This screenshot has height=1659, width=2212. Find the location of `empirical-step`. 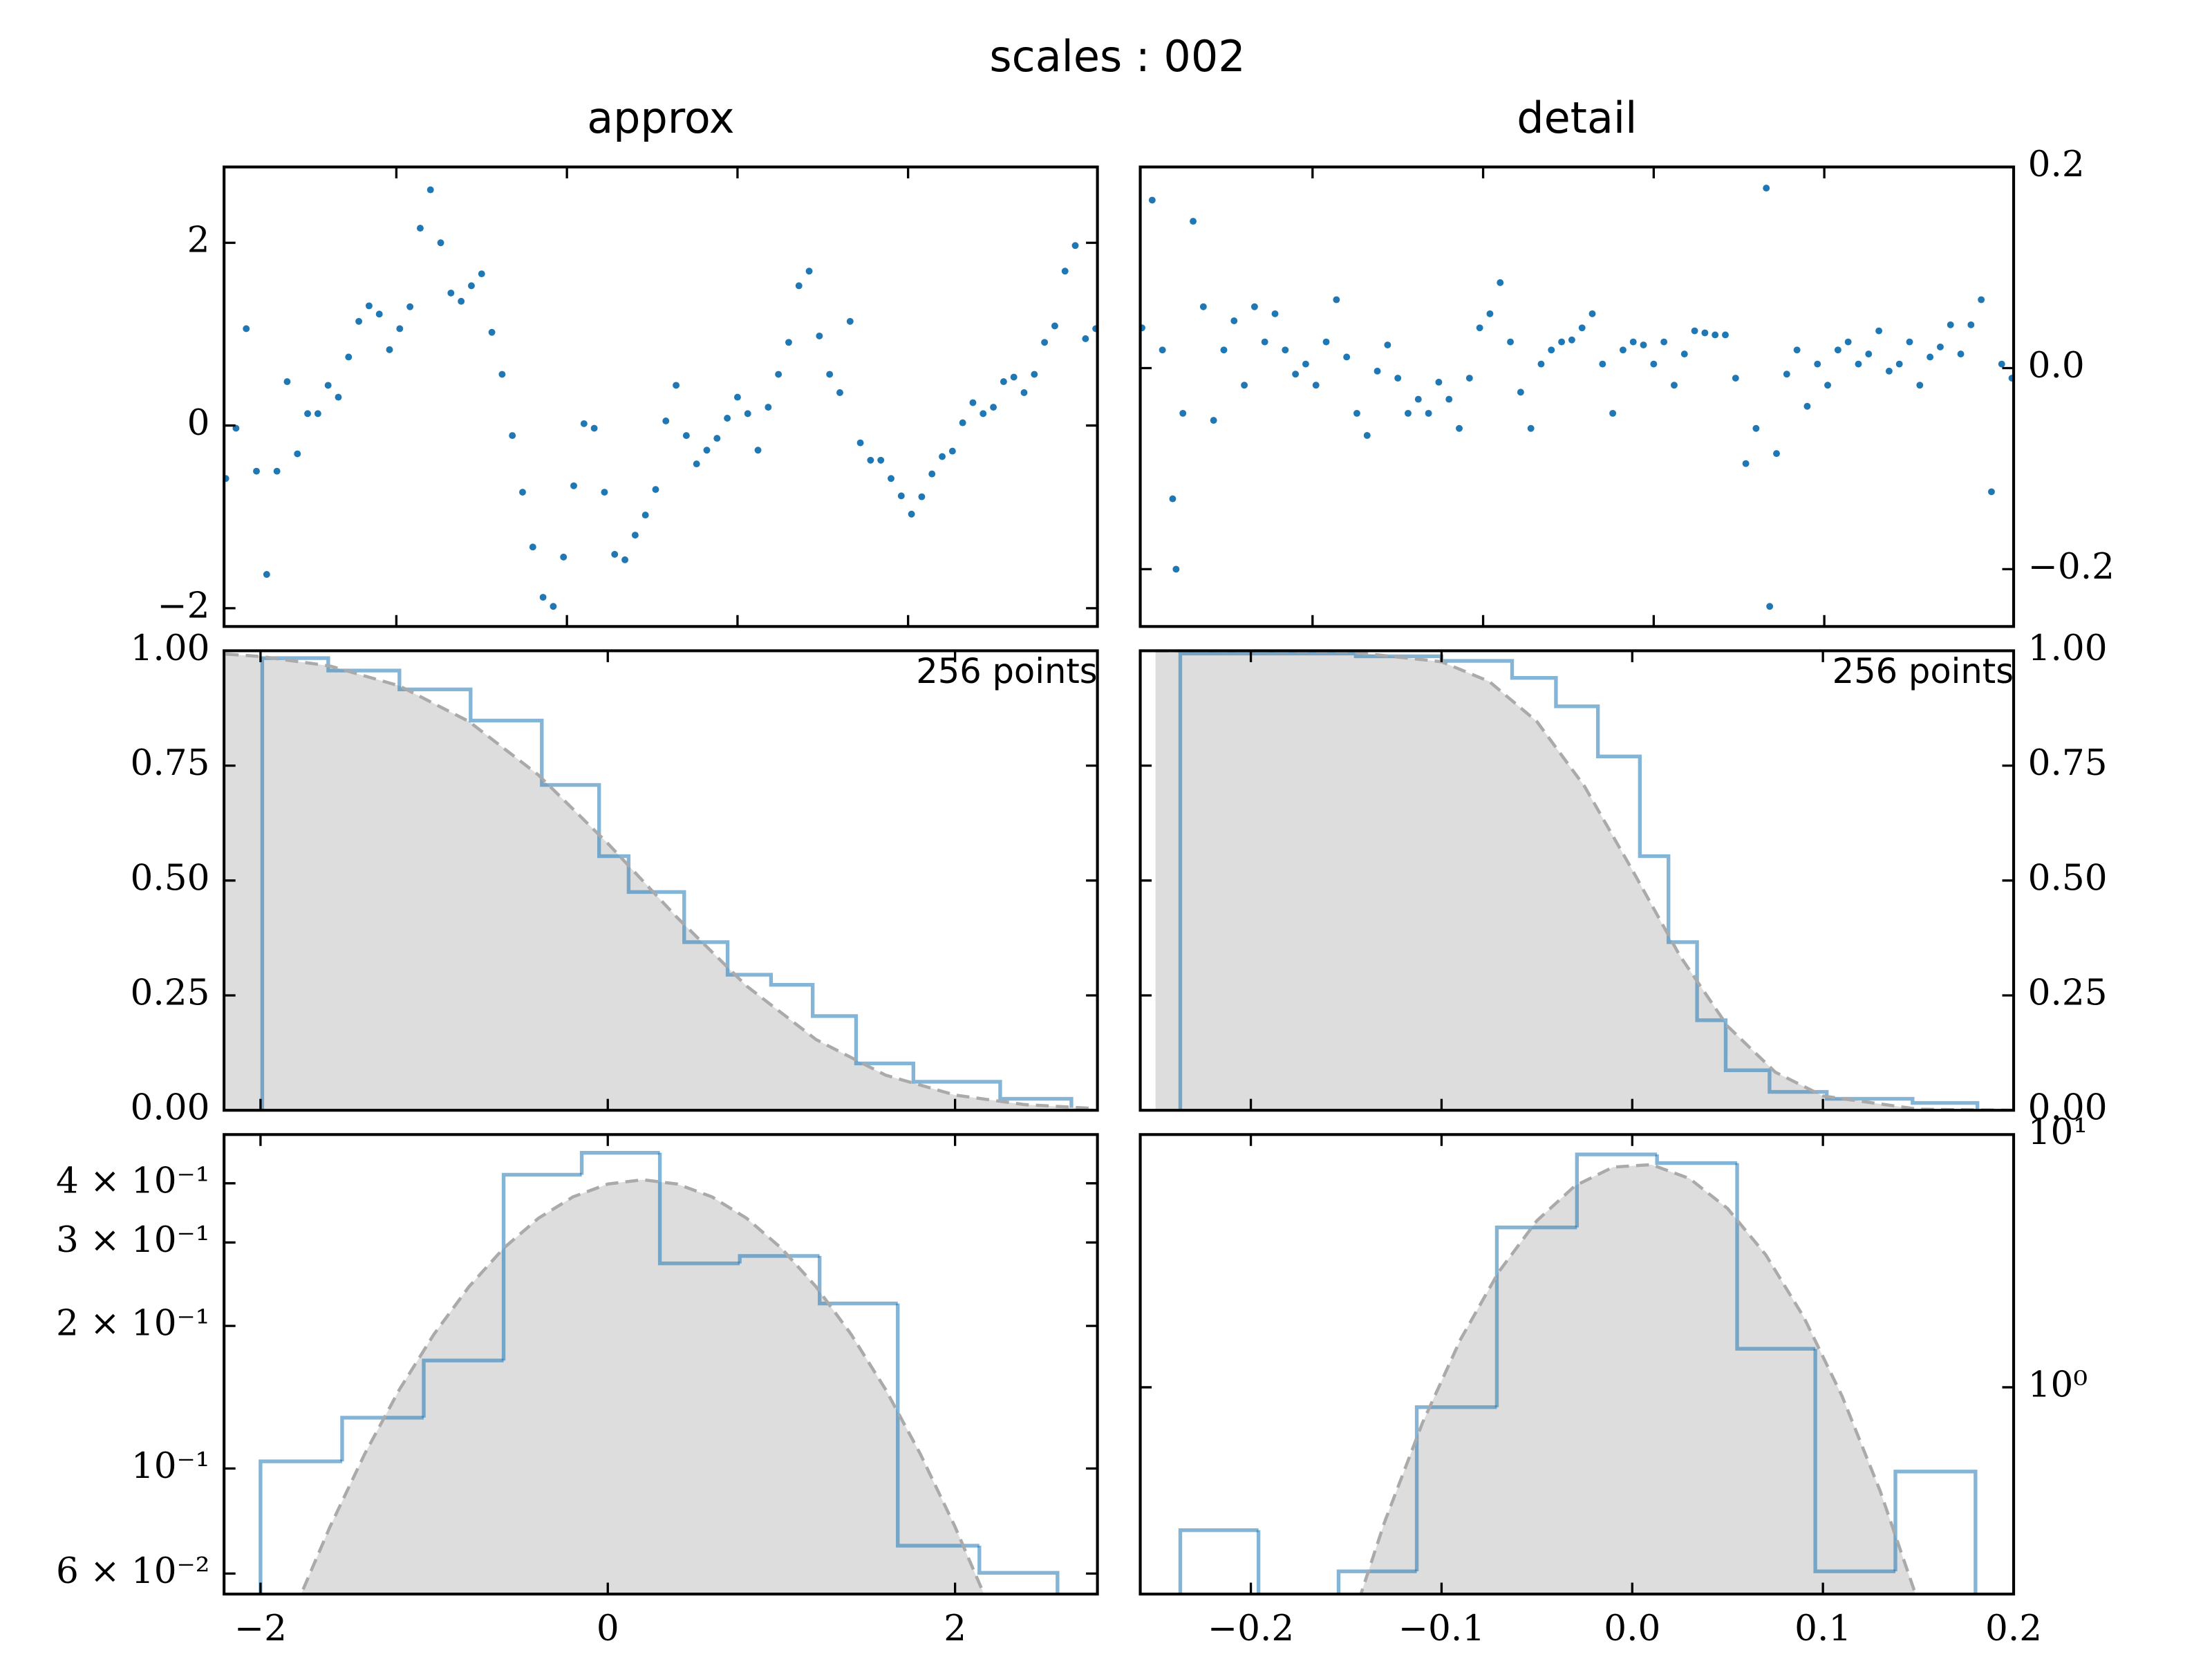

empirical-step is located at coordinates (667, 883).